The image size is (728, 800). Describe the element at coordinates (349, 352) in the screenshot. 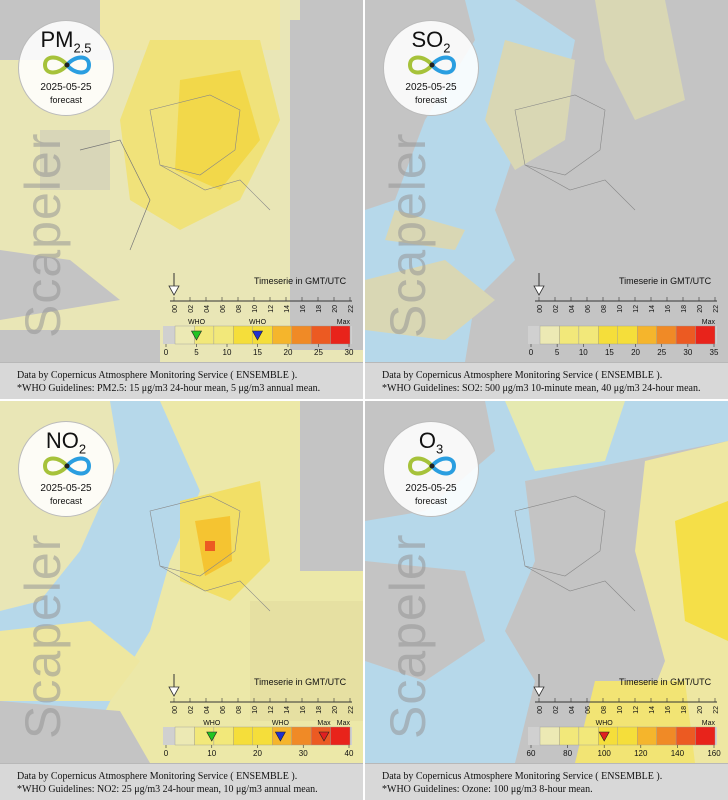

I see `scale-tick-label: 30` at that location.